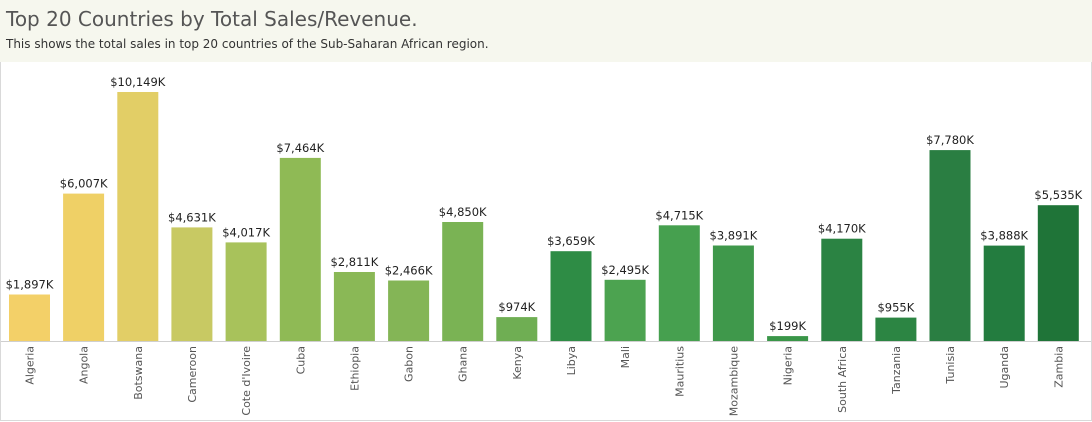 This screenshot has height=422, width=1092. What do you see at coordinates (679, 371) in the screenshot?
I see `x-tick-label: Mauritius` at bounding box center [679, 371].